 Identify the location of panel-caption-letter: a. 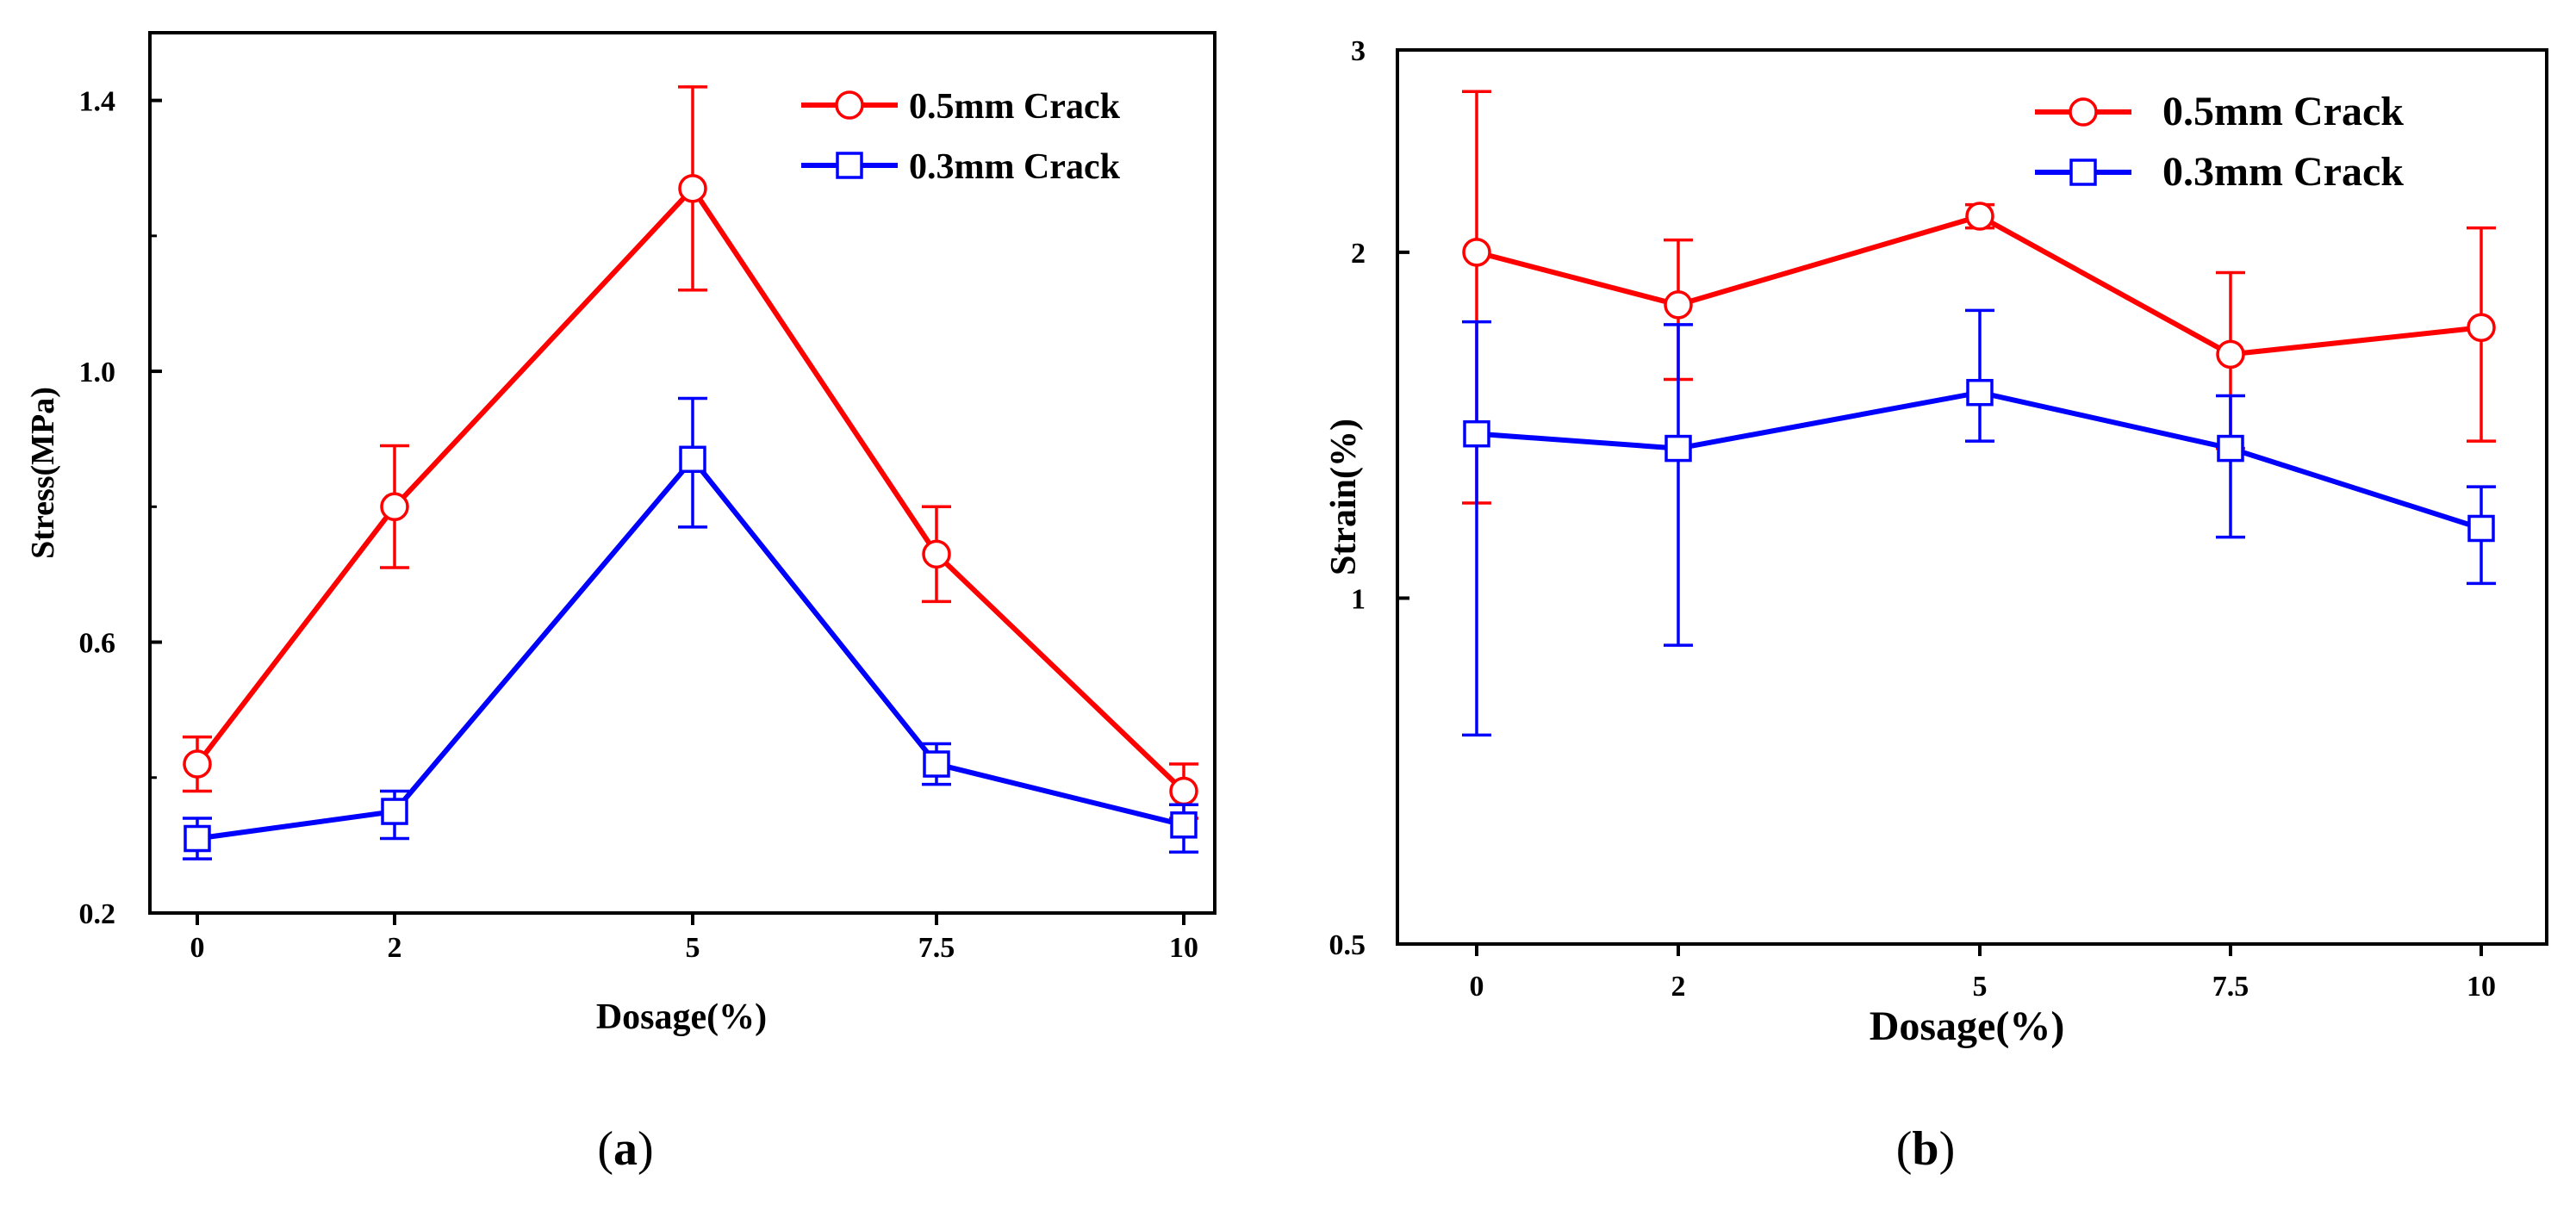
(626, 1149).